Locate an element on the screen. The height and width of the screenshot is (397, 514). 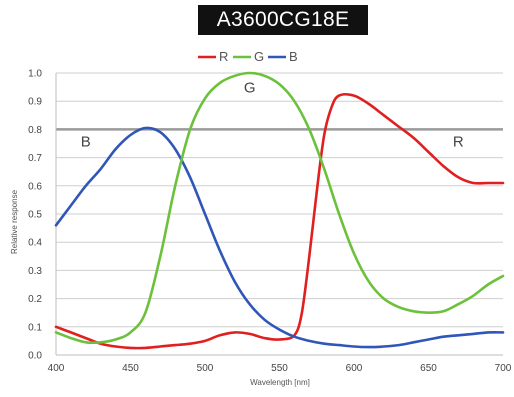
chart-title: A3600CG18E is located at coordinates (283, 20).